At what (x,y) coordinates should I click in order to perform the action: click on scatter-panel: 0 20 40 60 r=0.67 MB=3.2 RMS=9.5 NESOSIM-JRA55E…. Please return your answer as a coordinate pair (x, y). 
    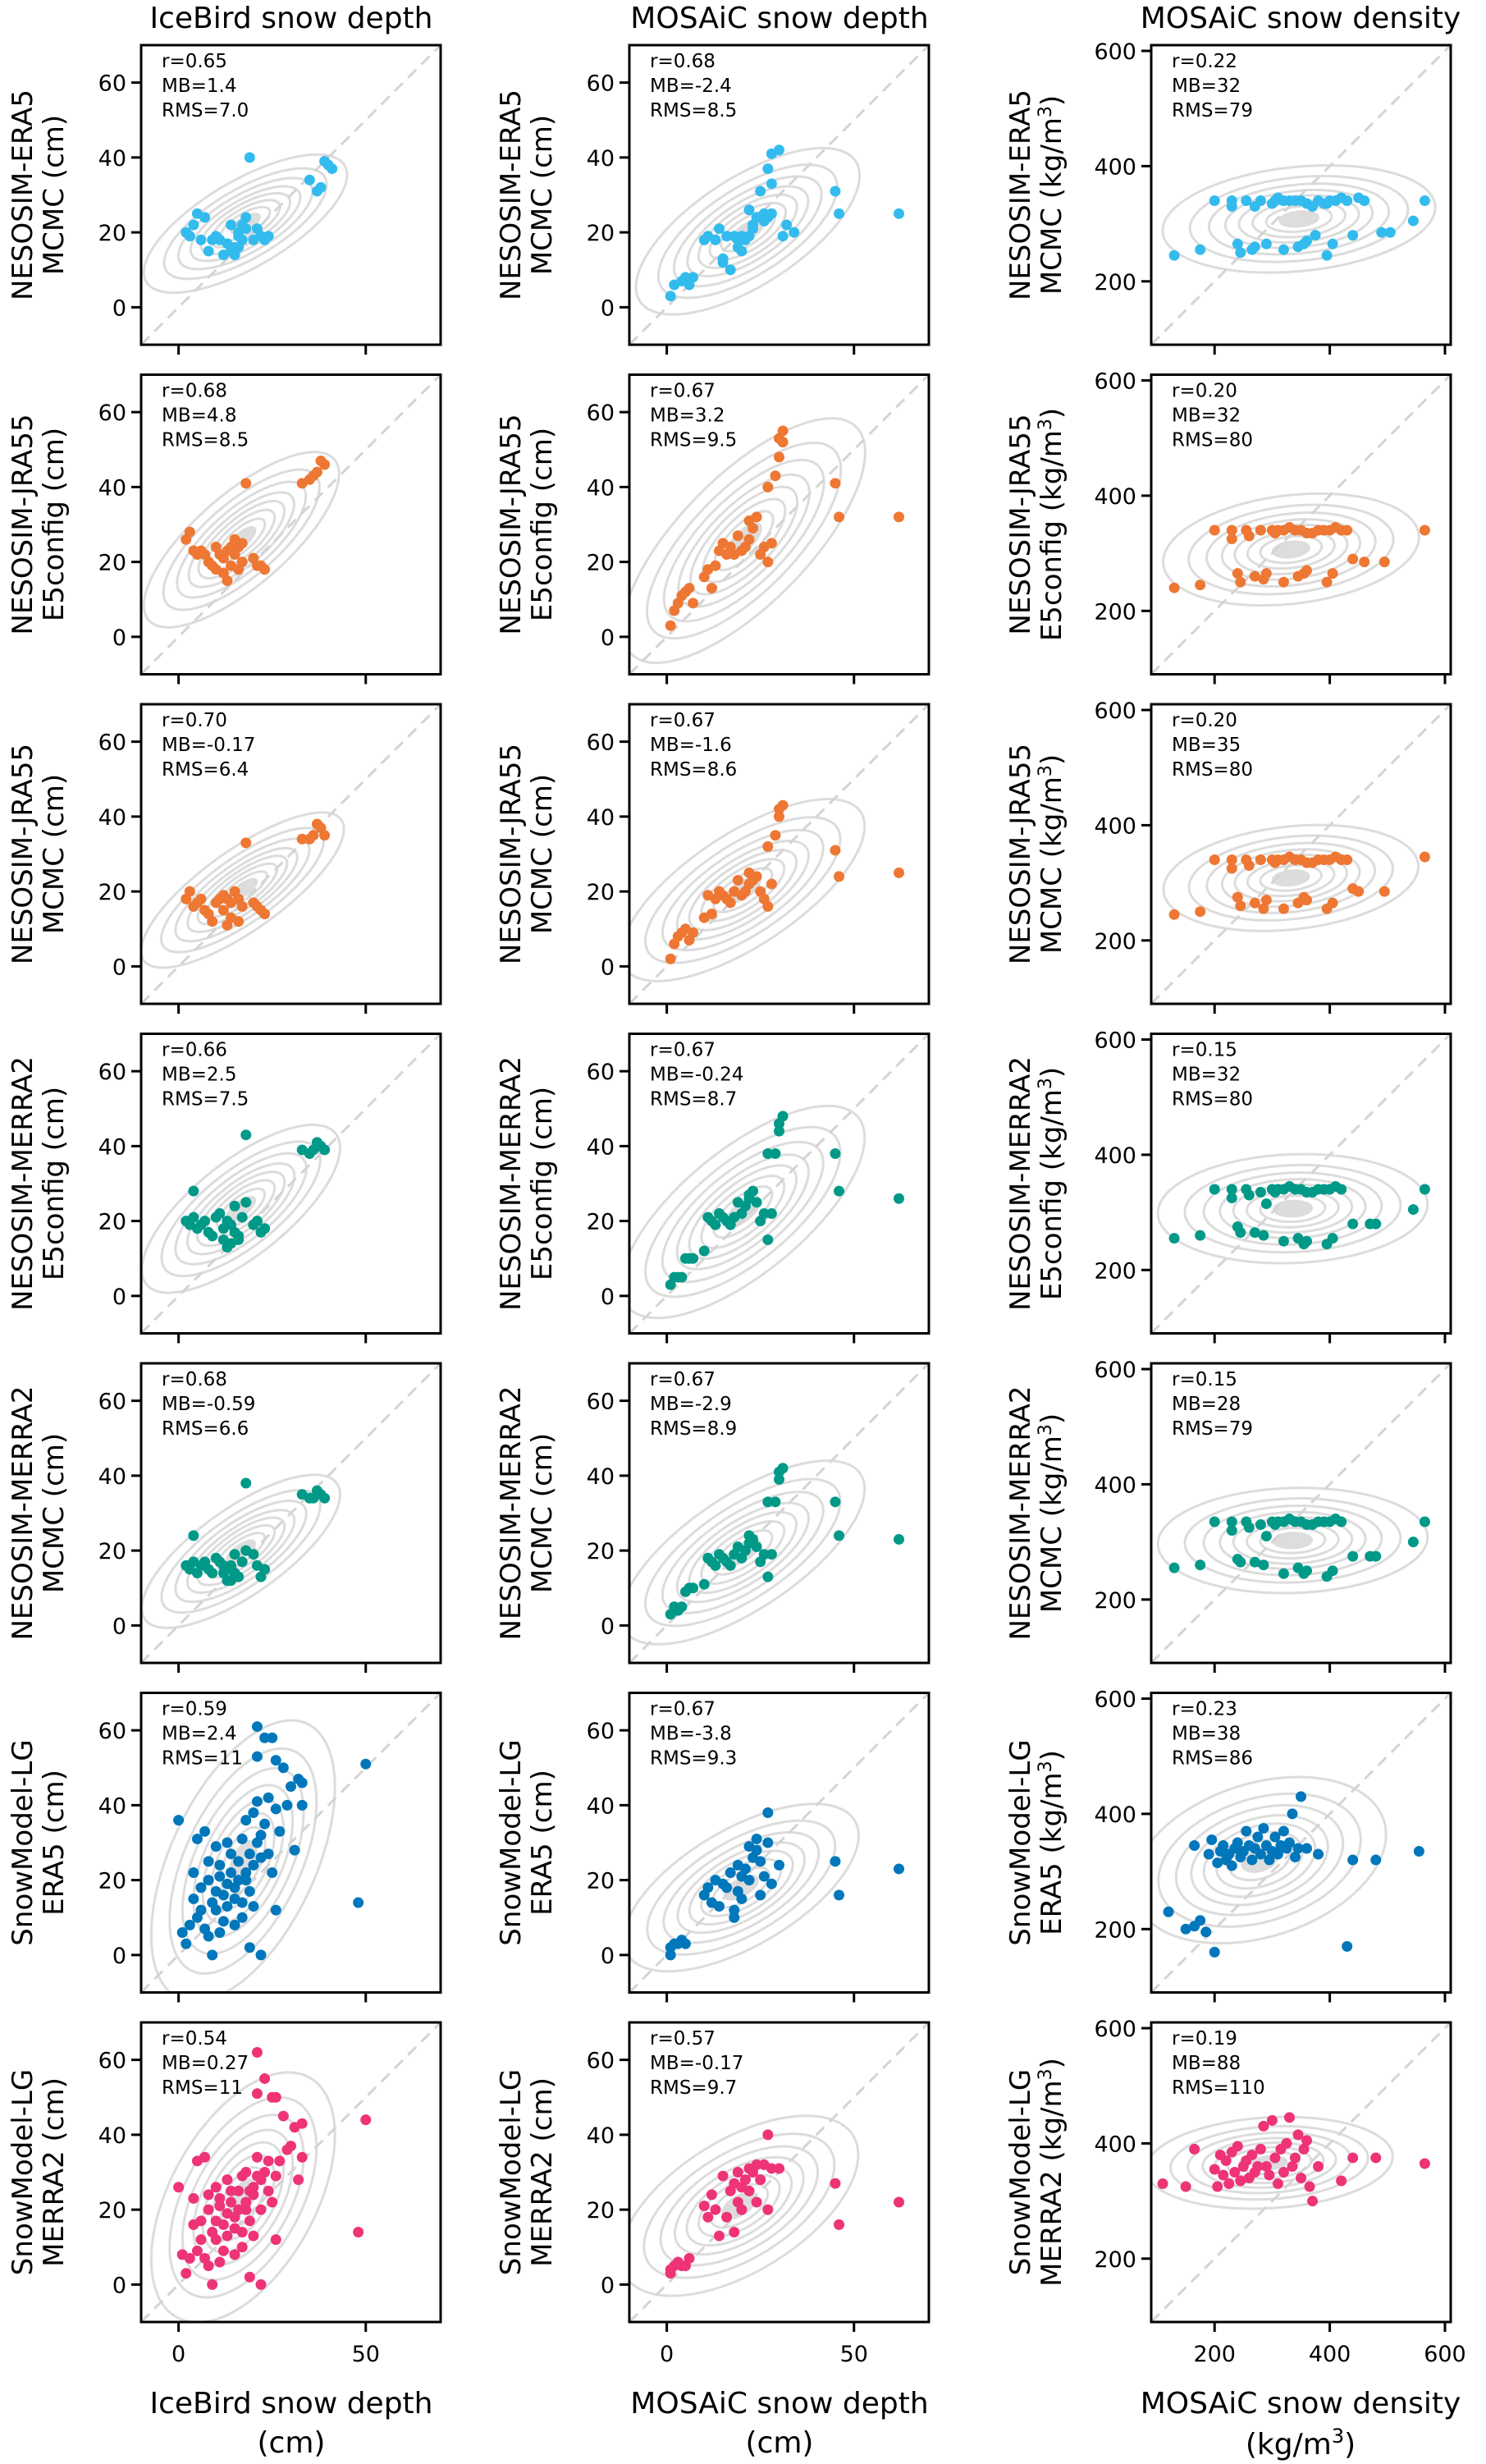
    Looking at the image, I should click on (713, 529).